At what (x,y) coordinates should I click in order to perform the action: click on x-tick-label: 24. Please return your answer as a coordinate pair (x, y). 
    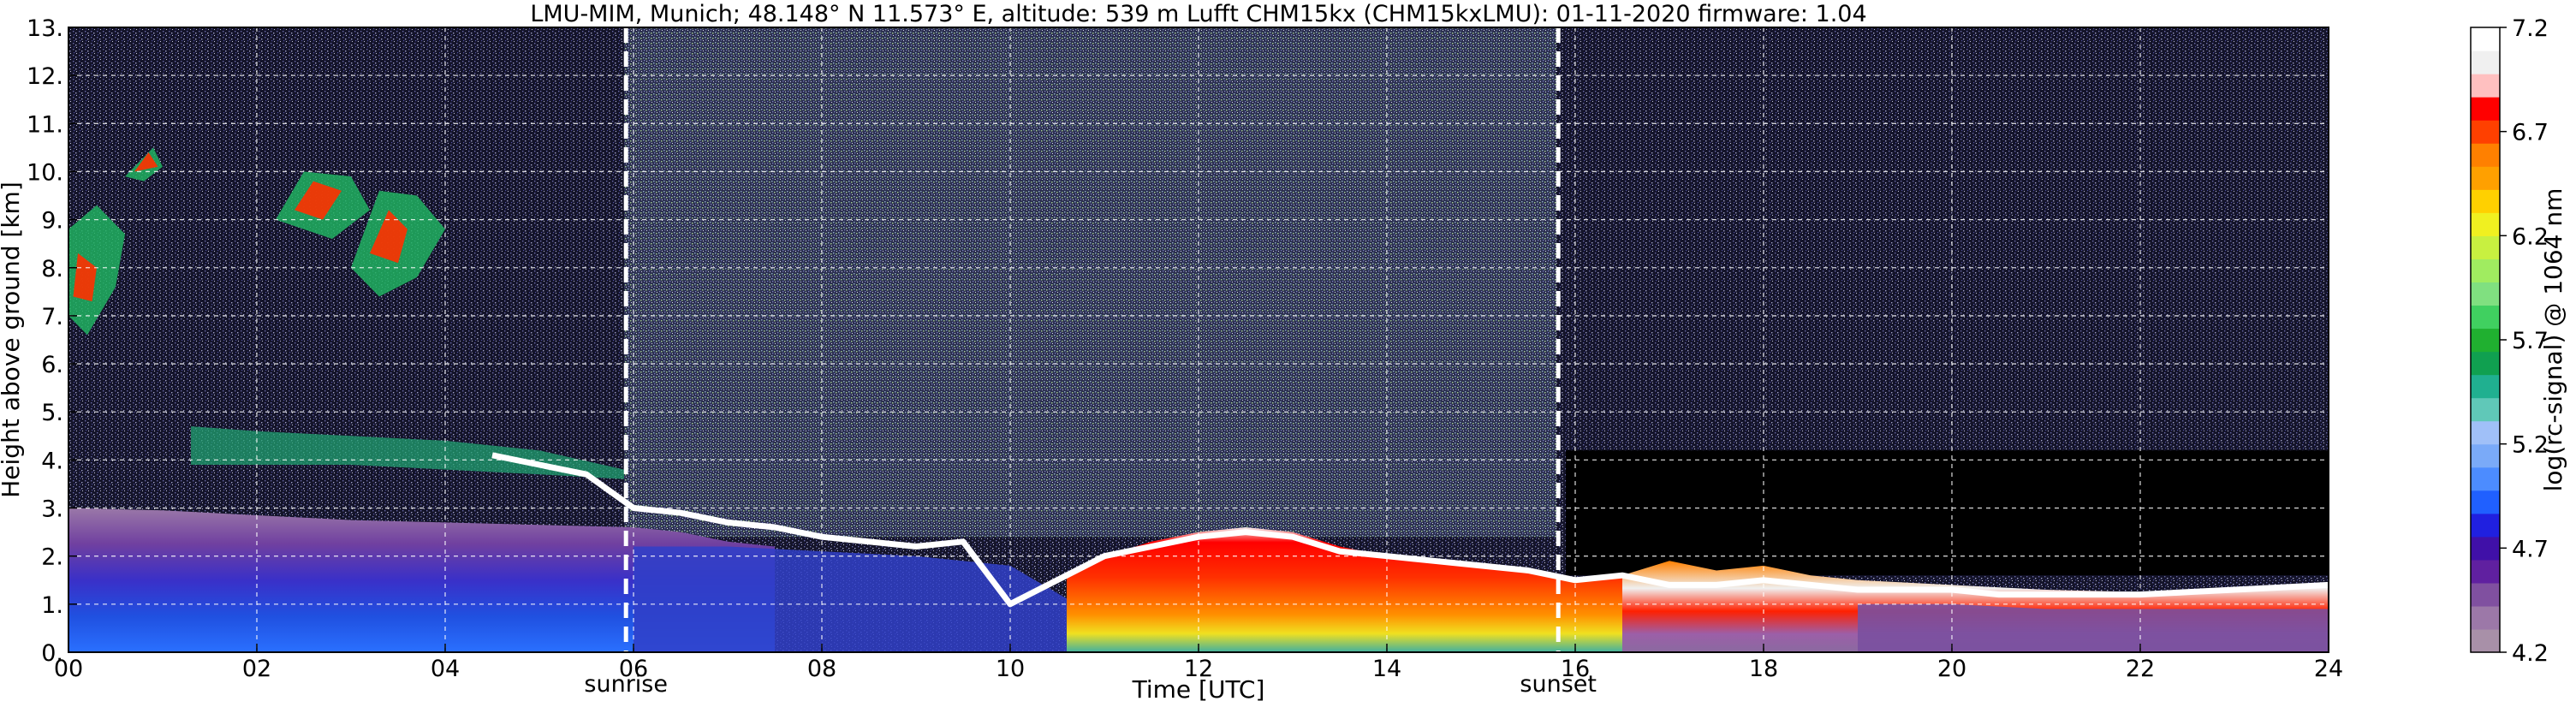
    Looking at the image, I should click on (2328, 669).